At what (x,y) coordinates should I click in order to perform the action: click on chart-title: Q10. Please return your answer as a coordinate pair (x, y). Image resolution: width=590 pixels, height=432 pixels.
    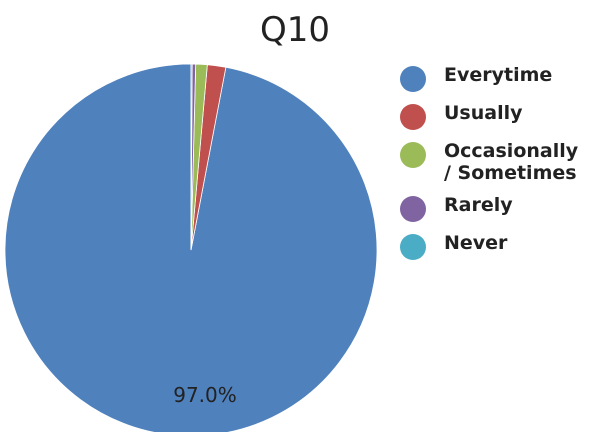
    Looking at the image, I should click on (295, 30).